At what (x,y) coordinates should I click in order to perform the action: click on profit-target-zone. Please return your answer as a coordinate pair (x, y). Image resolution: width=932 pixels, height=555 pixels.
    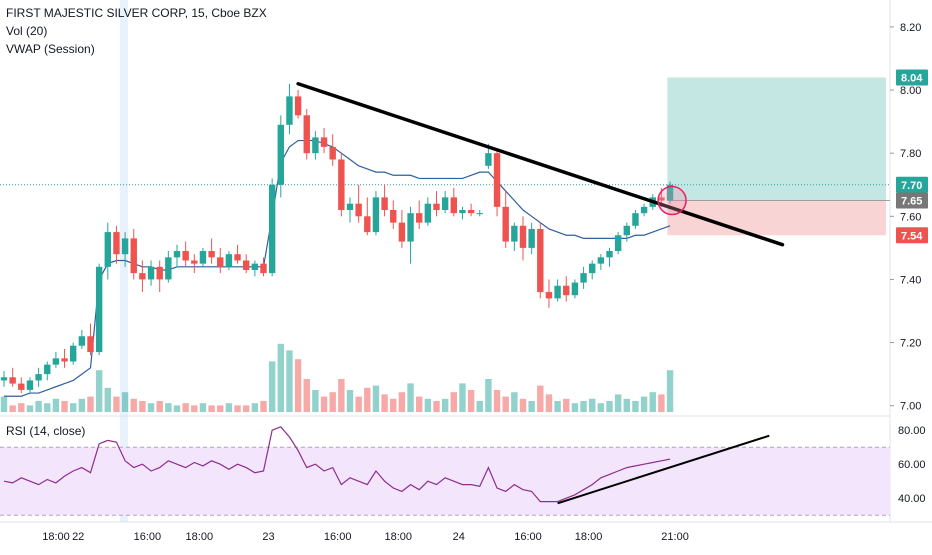
    Looking at the image, I should click on (776, 139).